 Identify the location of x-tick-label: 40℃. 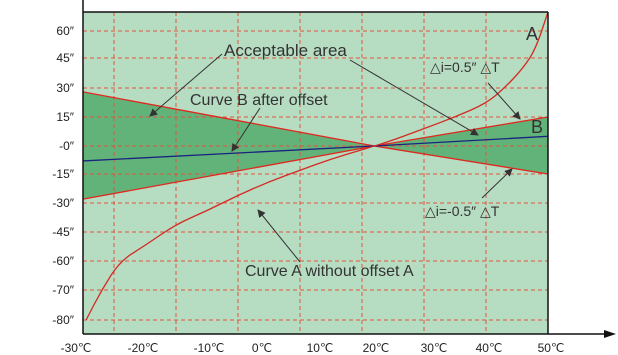
(489, 348).